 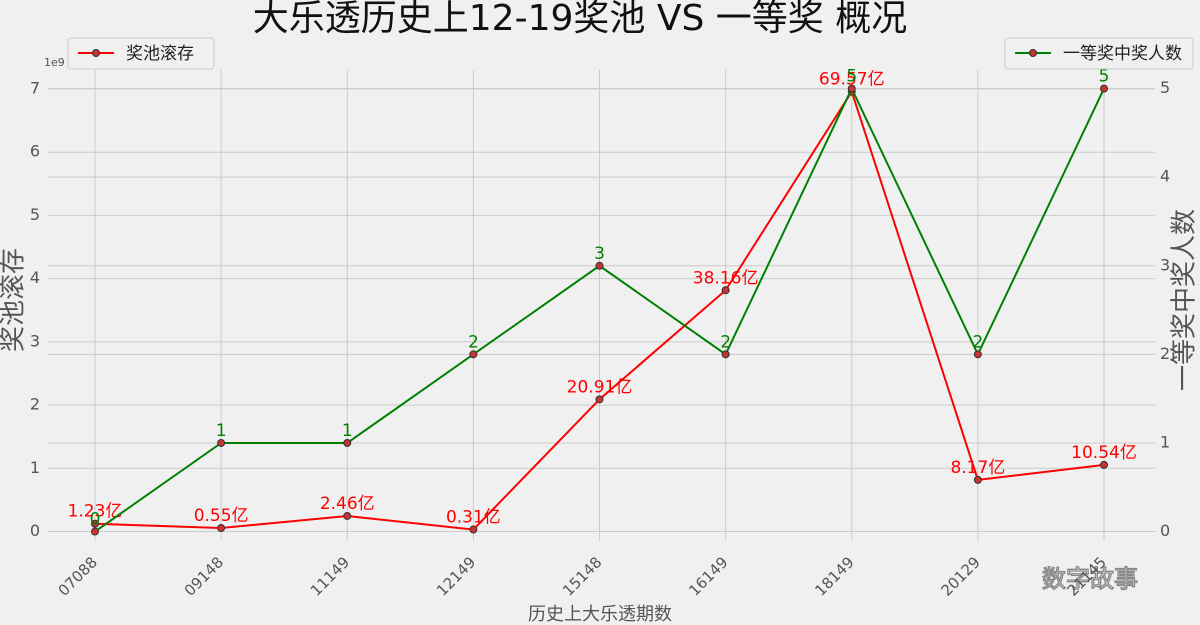 What do you see at coordinates (600, 614) in the screenshot?
I see `x-axis-label: 历史上大乐透期数` at bounding box center [600, 614].